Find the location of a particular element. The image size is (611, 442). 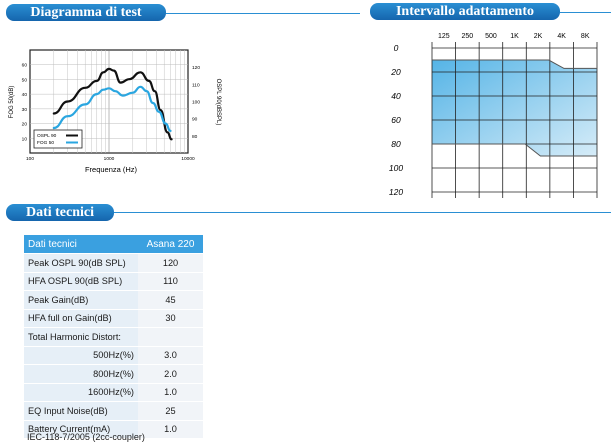

y-axis-right-label: OSPL 90(dBSPL) is located at coordinates (218, 102).